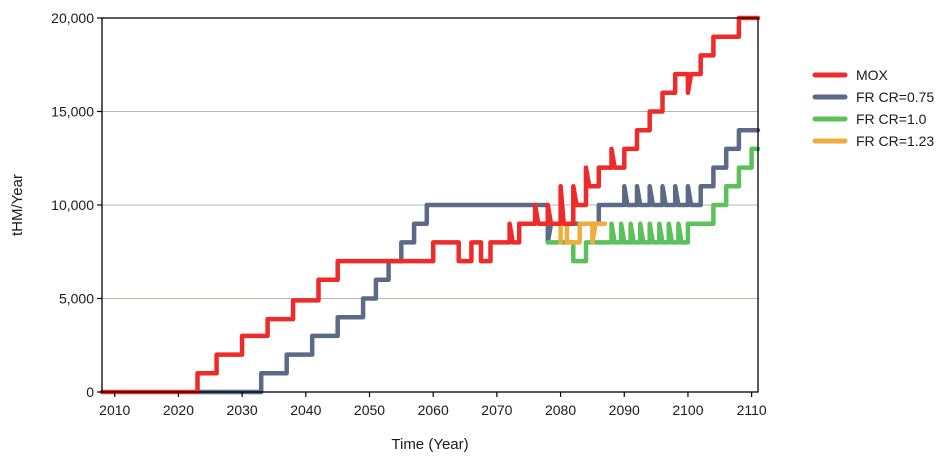 This screenshot has width=951, height=458. What do you see at coordinates (76, 299) in the screenshot?
I see `y-tick-label: 5,000` at bounding box center [76, 299].